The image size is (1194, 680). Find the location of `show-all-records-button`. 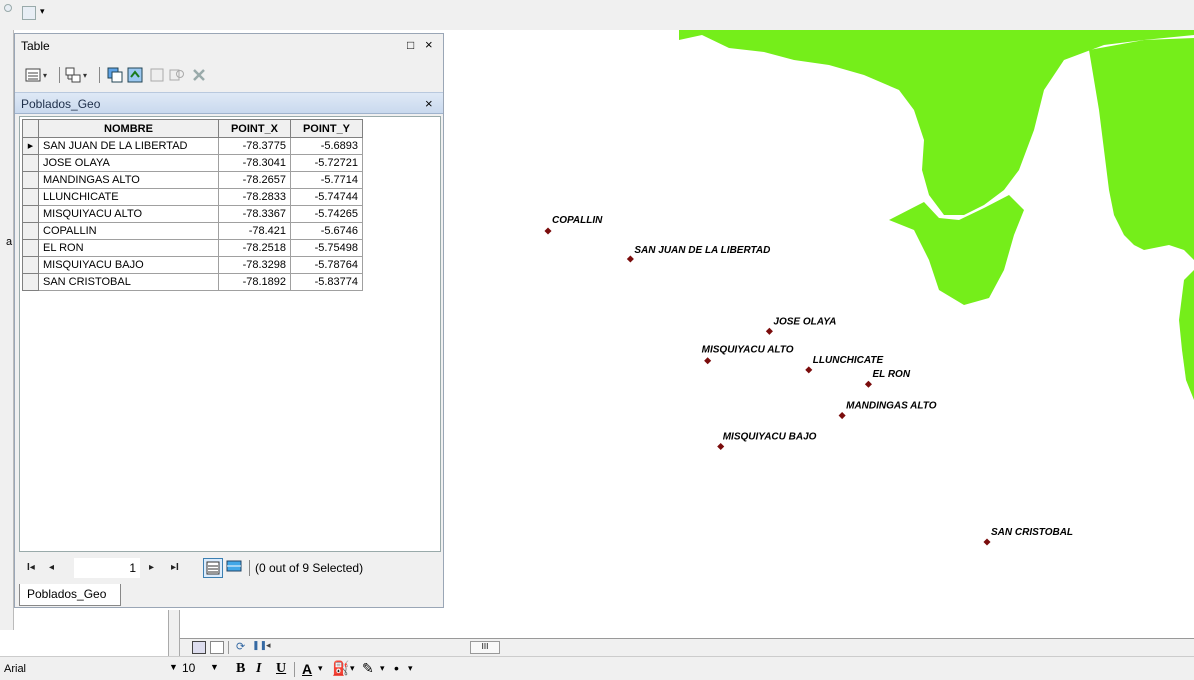

show-all-records-button is located at coordinates (213, 568).